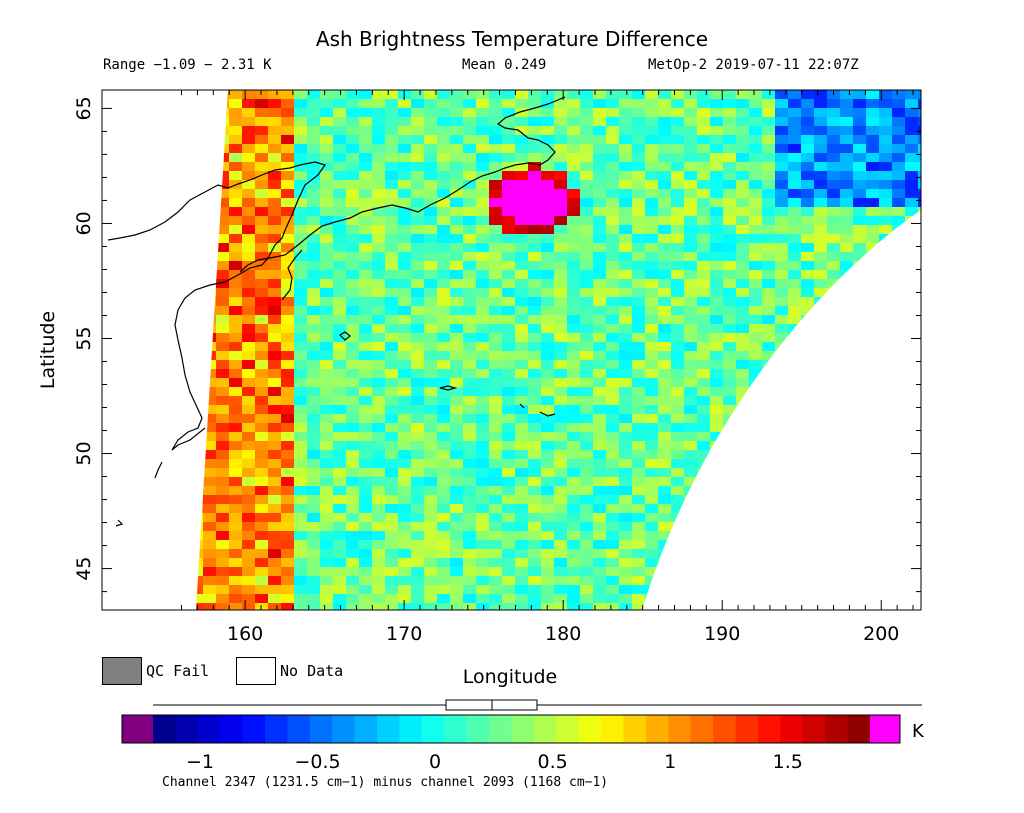  What do you see at coordinates (84, 453) in the screenshot?
I see `y-tick-label: 50` at bounding box center [84, 453].